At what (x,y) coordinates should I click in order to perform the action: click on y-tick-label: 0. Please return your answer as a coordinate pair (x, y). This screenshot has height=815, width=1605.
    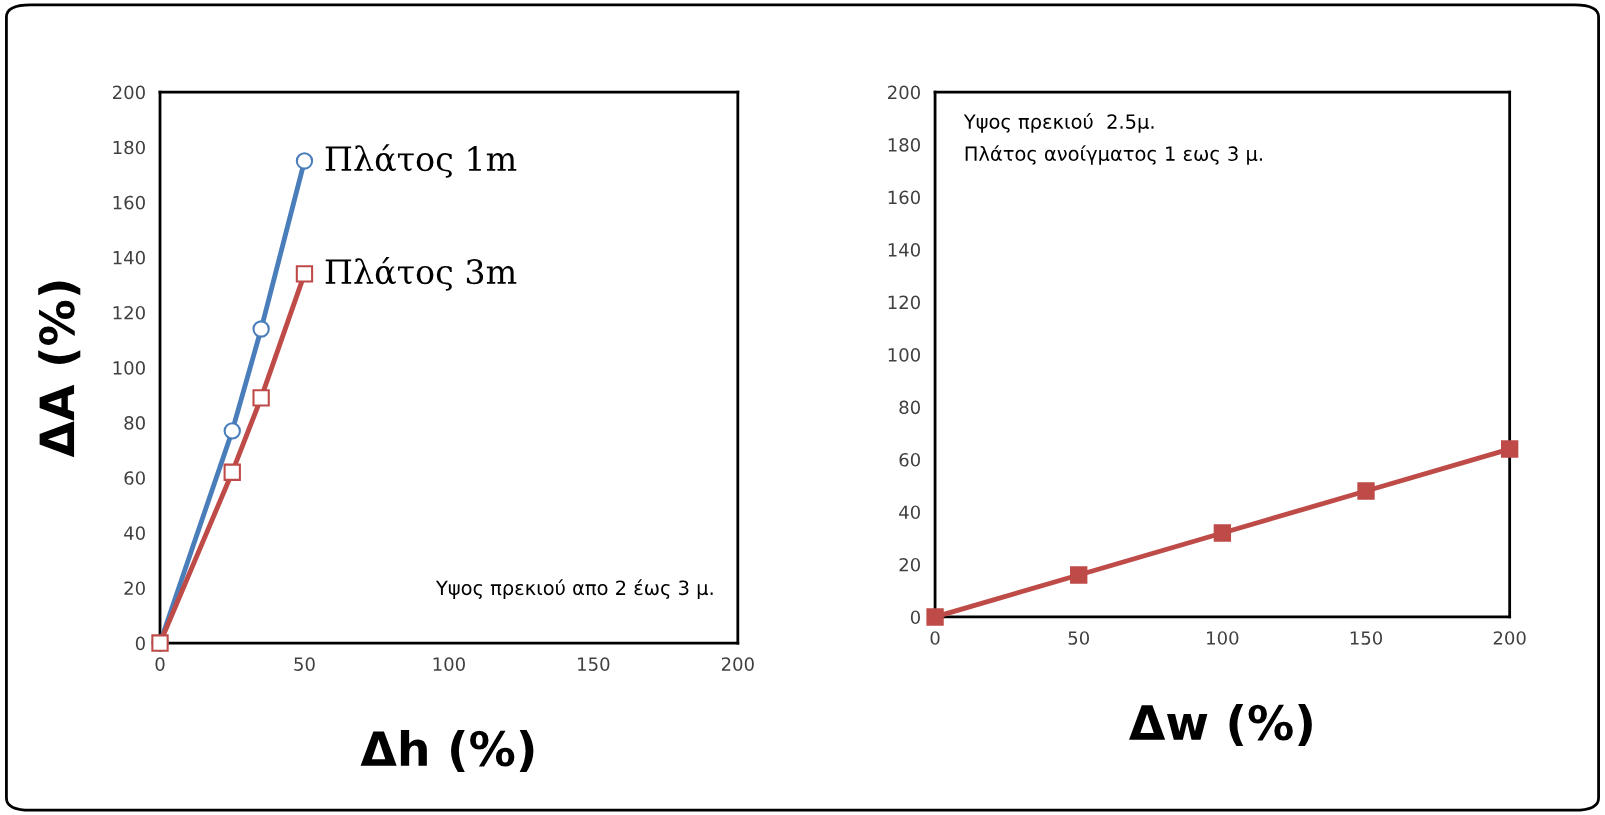
    Looking at the image, I should click on (915, 617).